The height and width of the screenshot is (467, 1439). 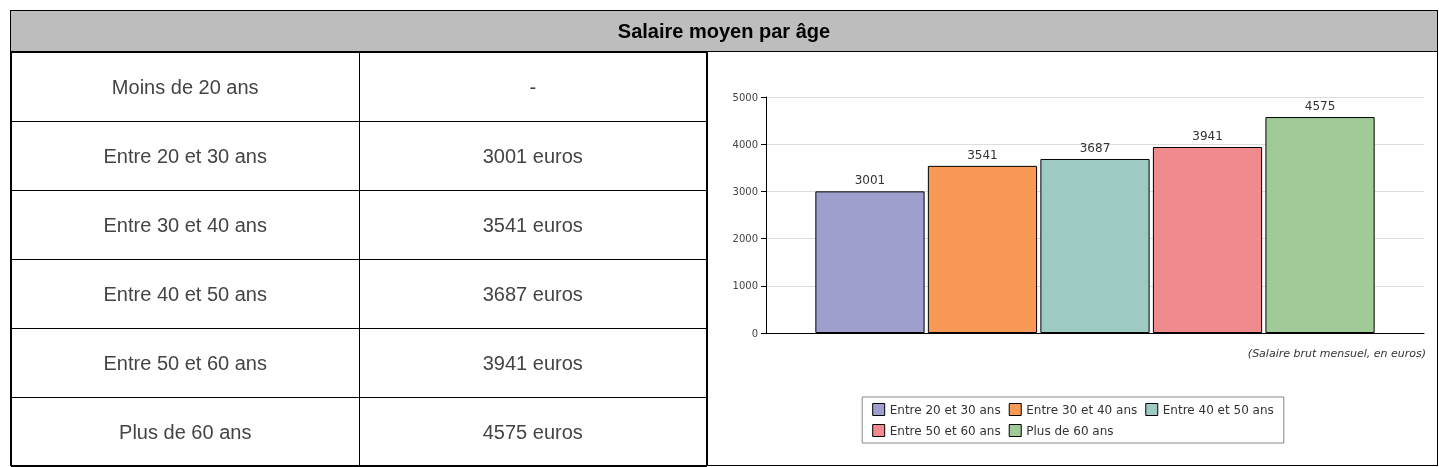 What do you see at coordinates (1337, 353) in the screenshot?
I see `text: (Salaire brut mensuel, en euros)` at bounding box center [1337, 353].